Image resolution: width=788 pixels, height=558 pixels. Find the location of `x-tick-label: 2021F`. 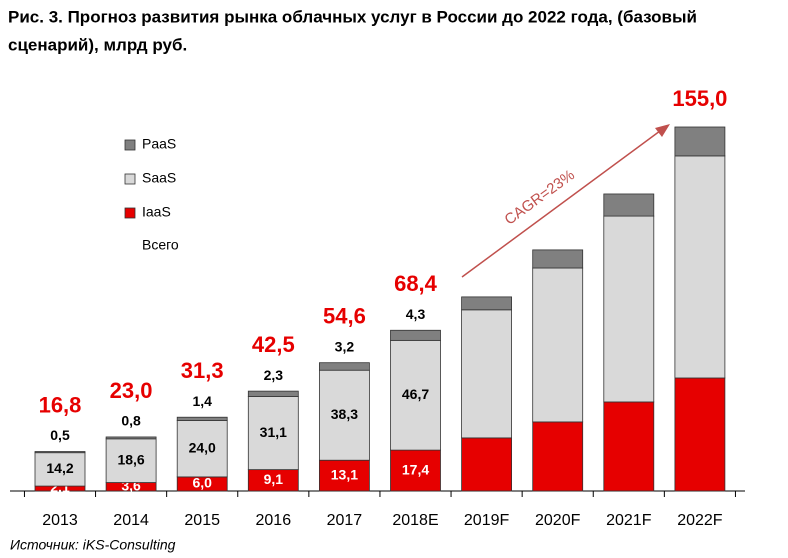

x-tick-label: 2021F is located at coordinates (629, 520).